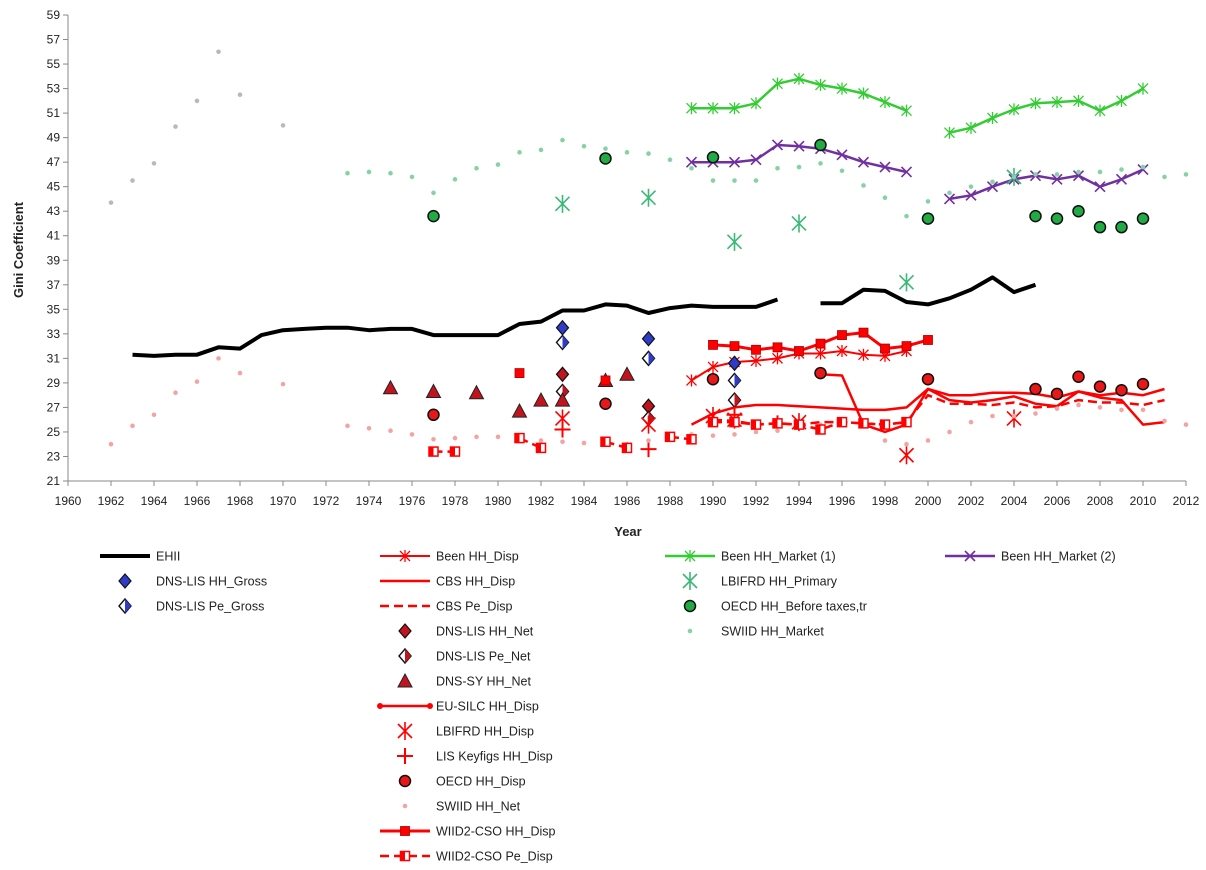  I want to click on legend-item-oecd-hh-disp: OECD HH_Disp, so click(462, 781).